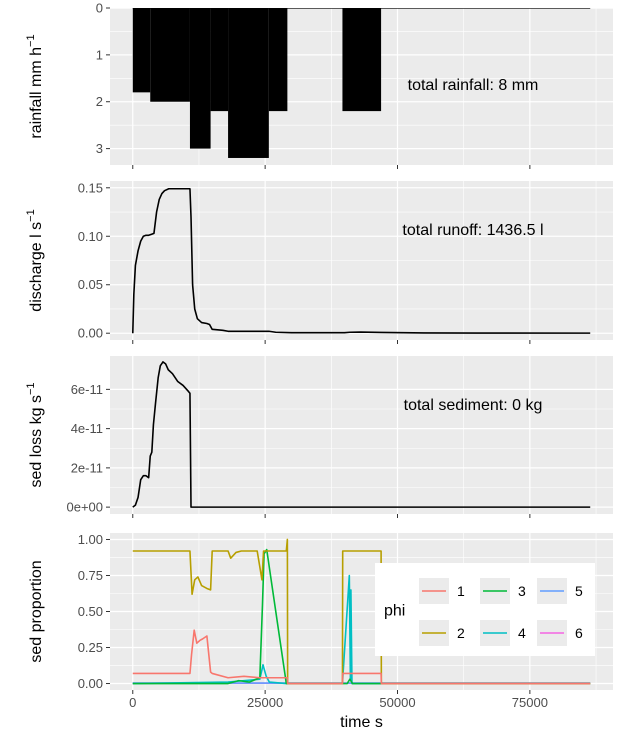 Image resolution: width=626 pixels, height=737 pixels. I want to click on y-tick-label: 0.05, so click(90, 284).